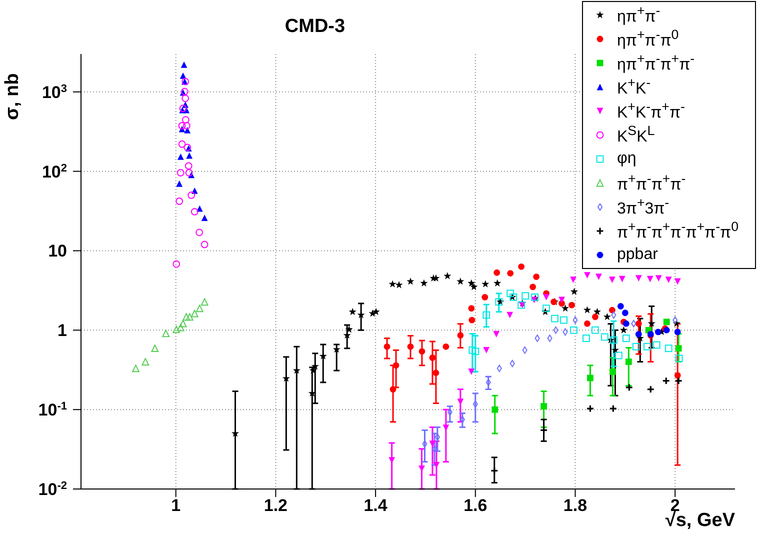 The height and width of the screenshot is (544, 757). I want to click on legend-label: φη, so click(626, 159).